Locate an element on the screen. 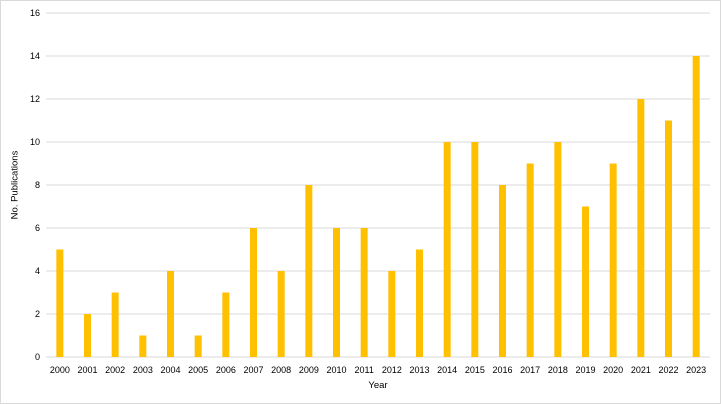 Image resolution: width=721 pixels, height=404 pixels. bar-2001 is located at coordinates (87, 335).